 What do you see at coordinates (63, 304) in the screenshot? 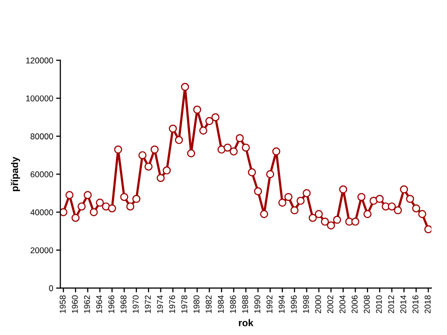
I see `x-tick-label: 1958` at bounding box center [63, 304].